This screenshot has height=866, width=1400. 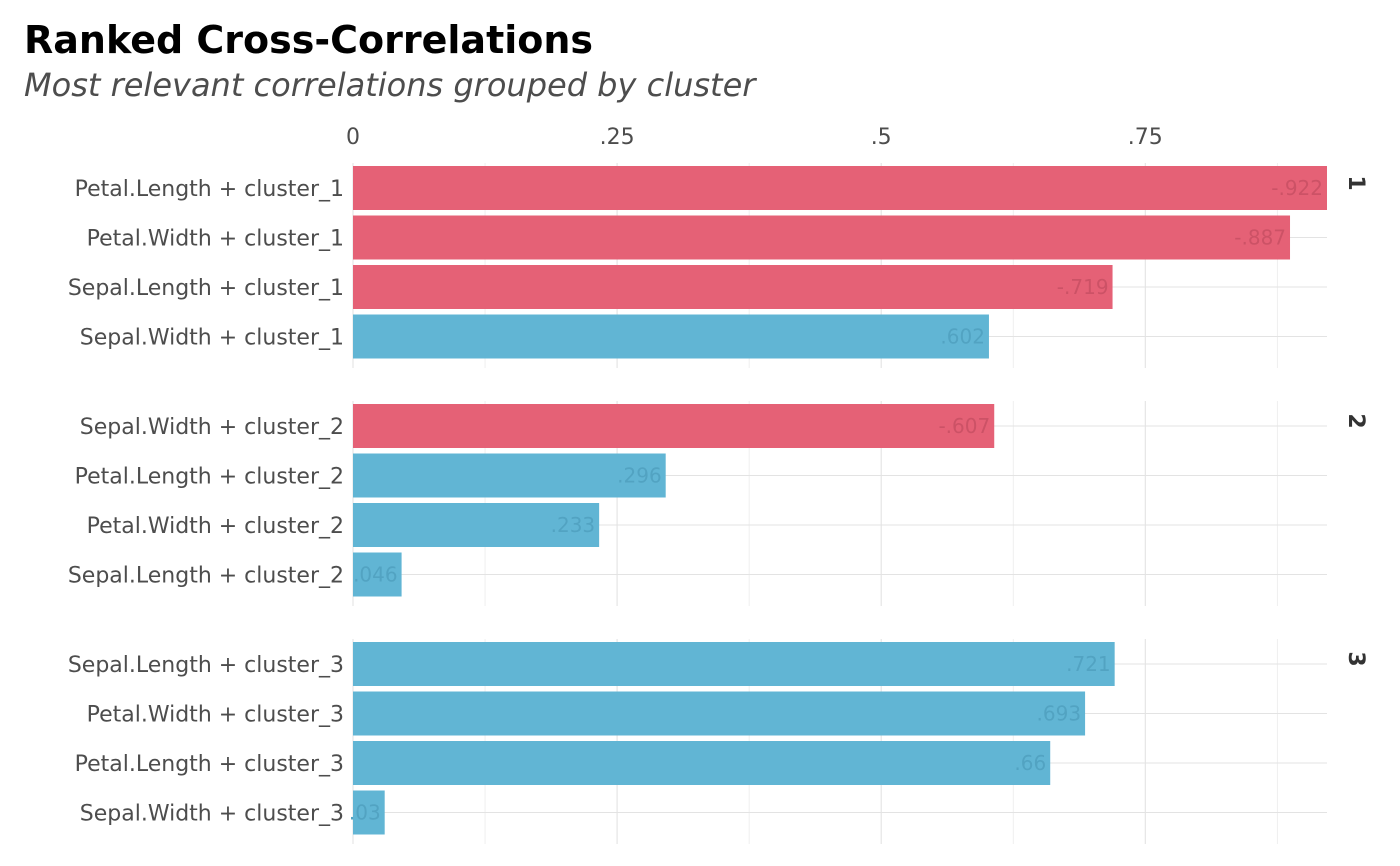 What do you see at coordinates (215, 239) in the screenshot?
I see `y-category-label: Petal.Width + cluster_1` at bounding box center [215, 239].